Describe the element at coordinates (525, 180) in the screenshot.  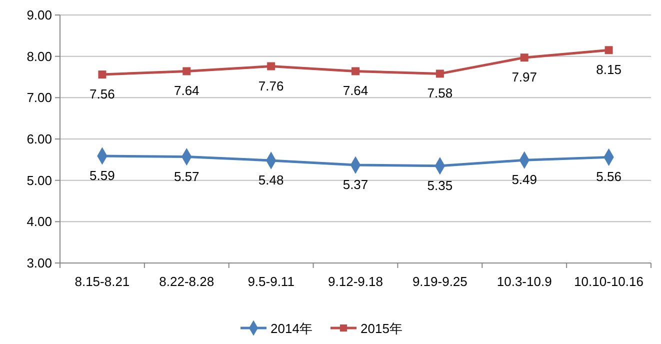
I see `data-label: 5.49` at that location.